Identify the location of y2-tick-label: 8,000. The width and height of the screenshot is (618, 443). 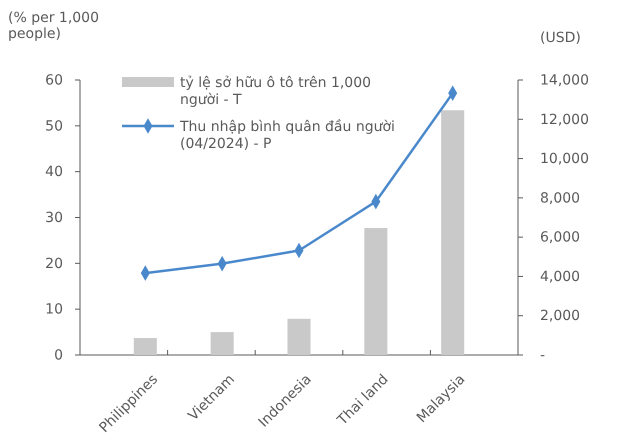
(560, 198).